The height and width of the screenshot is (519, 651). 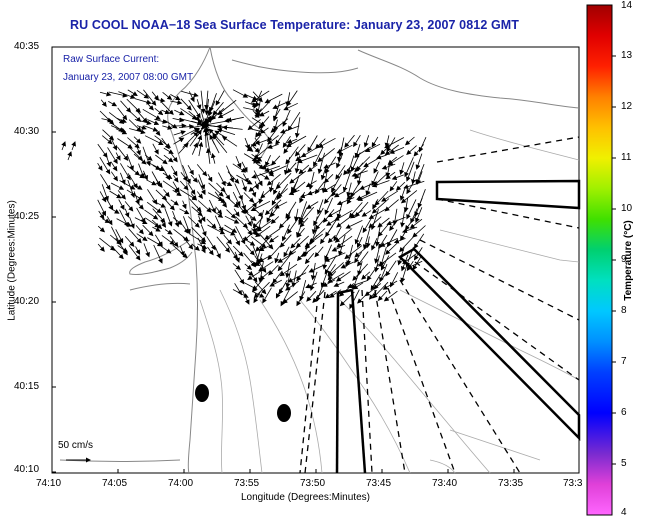 What do you see at coordinates (379, 483) in the screenshot?
I see `x-tick-label: 73:45` at bounding box center [379, 483].